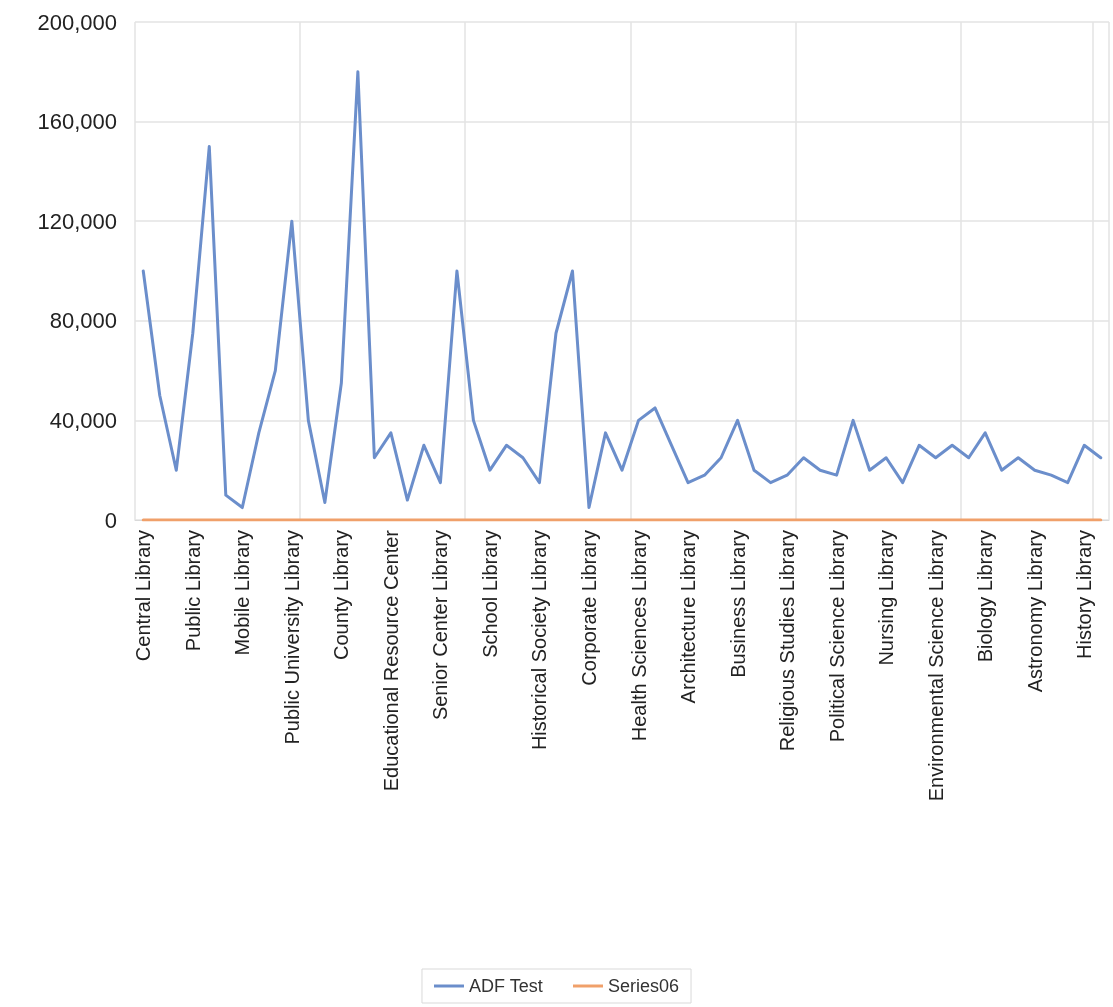  Describe the element at coordinates (688, 617) in the screenshot. I see `x-tick-label: Architecture Library` at that location.